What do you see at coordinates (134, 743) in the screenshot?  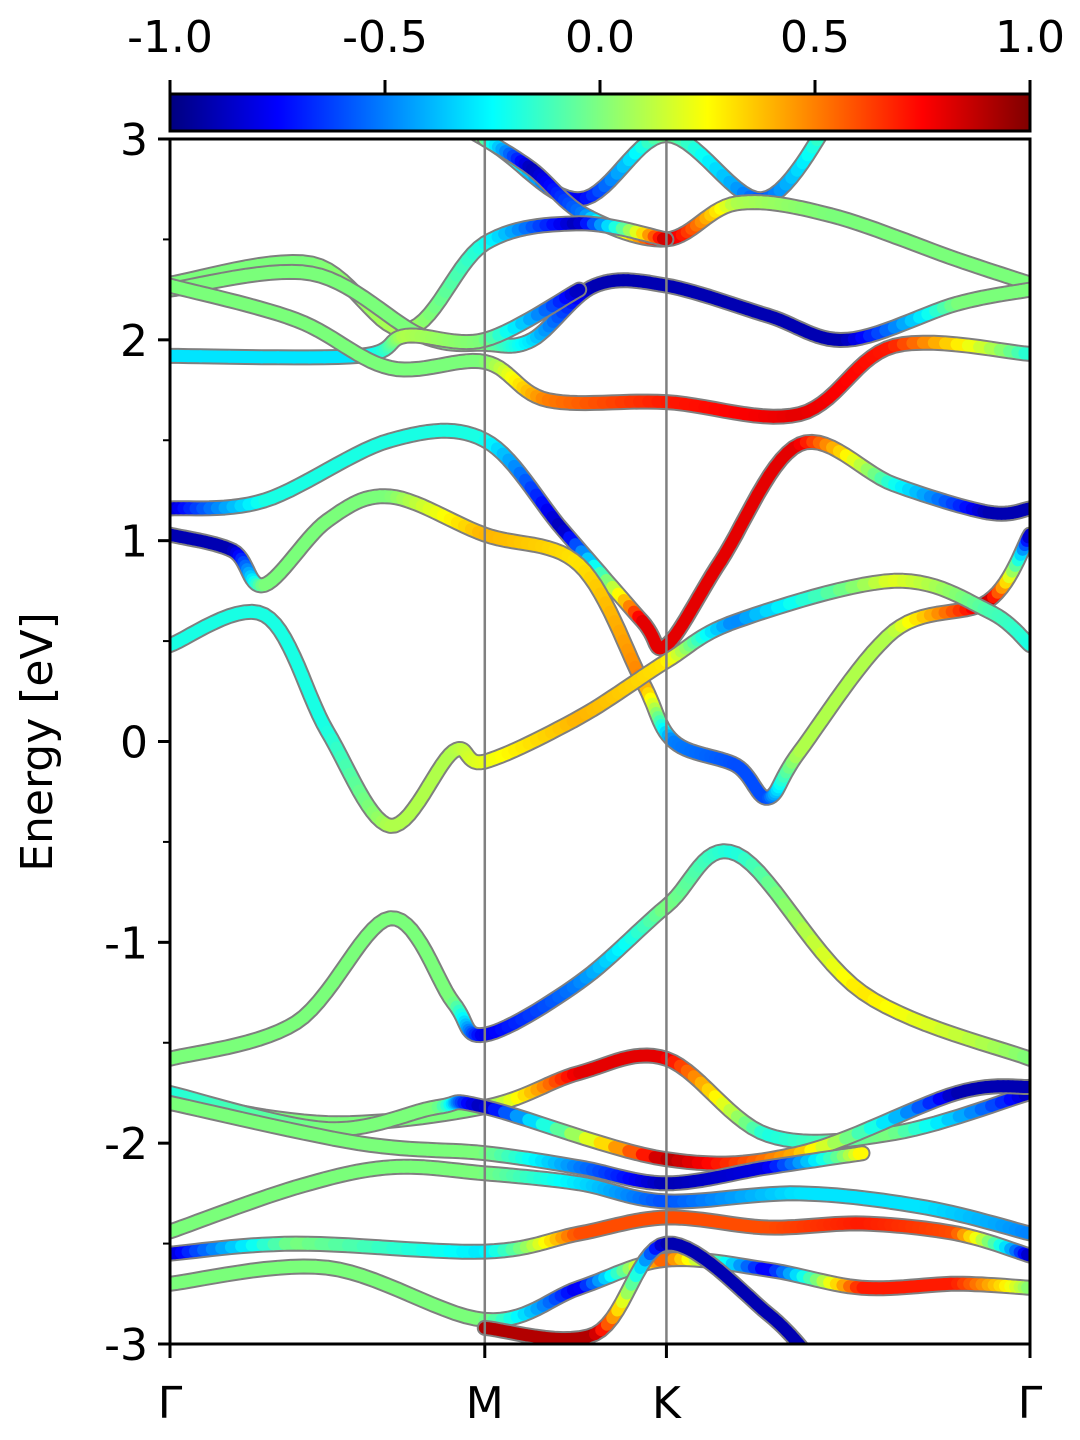 I see `y-tick-label: 0` at bounding box center [134, 743].